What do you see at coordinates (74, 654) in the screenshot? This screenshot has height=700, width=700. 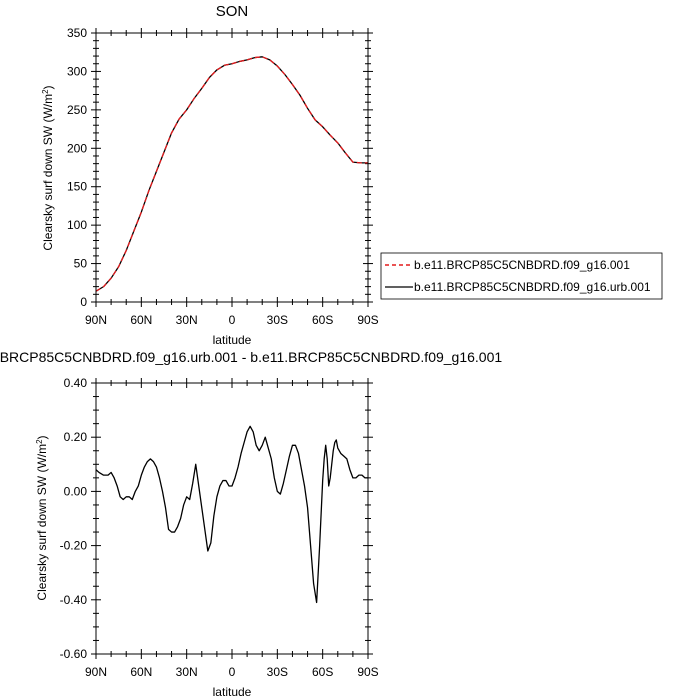 I see `bottom-y-tick-label: -0.60` at bounding box center [74, 654].